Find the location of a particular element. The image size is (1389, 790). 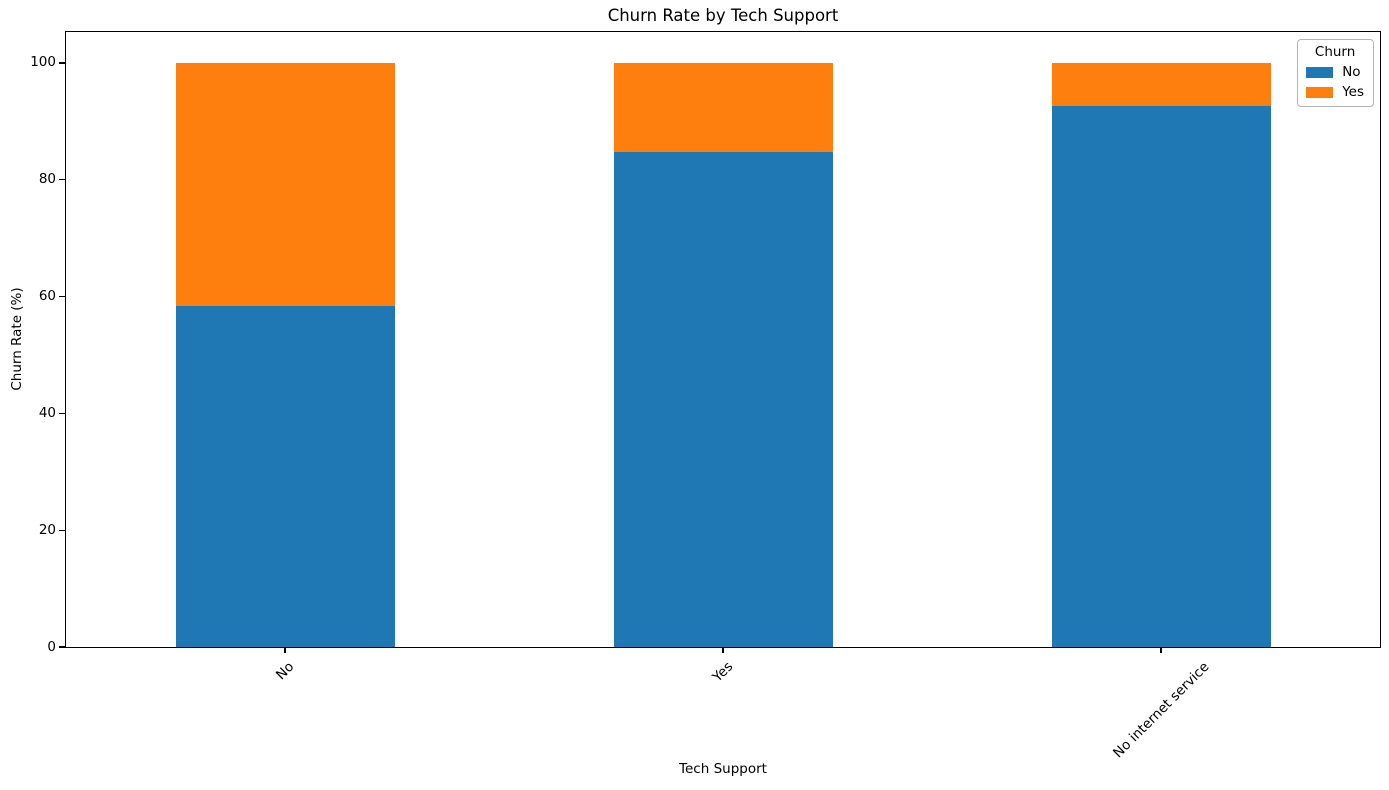

legend-label: Yes is located at coordinates (1353, 92).